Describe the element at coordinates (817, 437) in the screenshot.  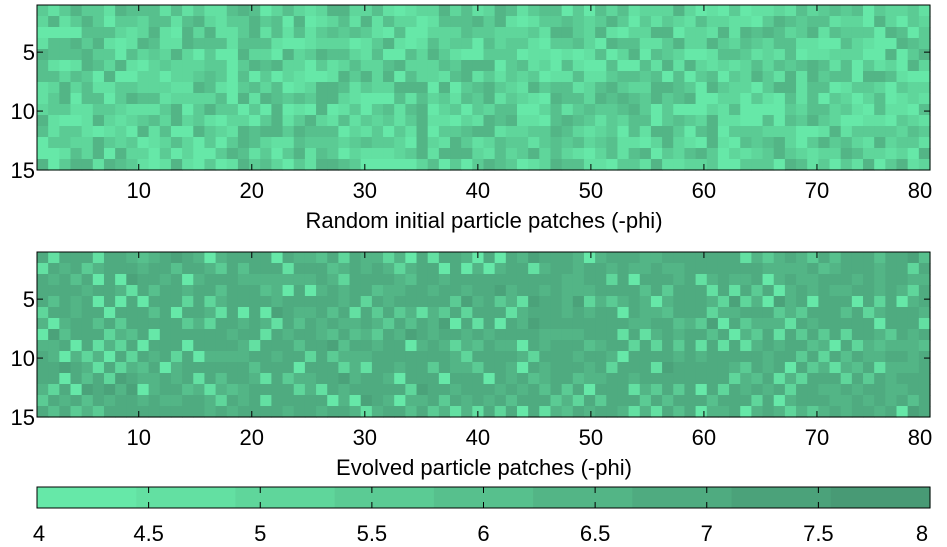
I see `x-tick-label: 70` at that location.